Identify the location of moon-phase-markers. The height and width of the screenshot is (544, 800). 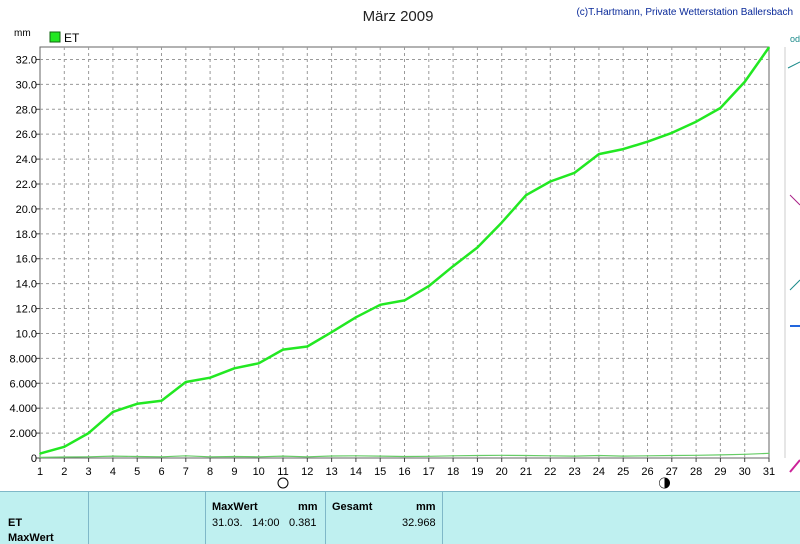
(474, 483).